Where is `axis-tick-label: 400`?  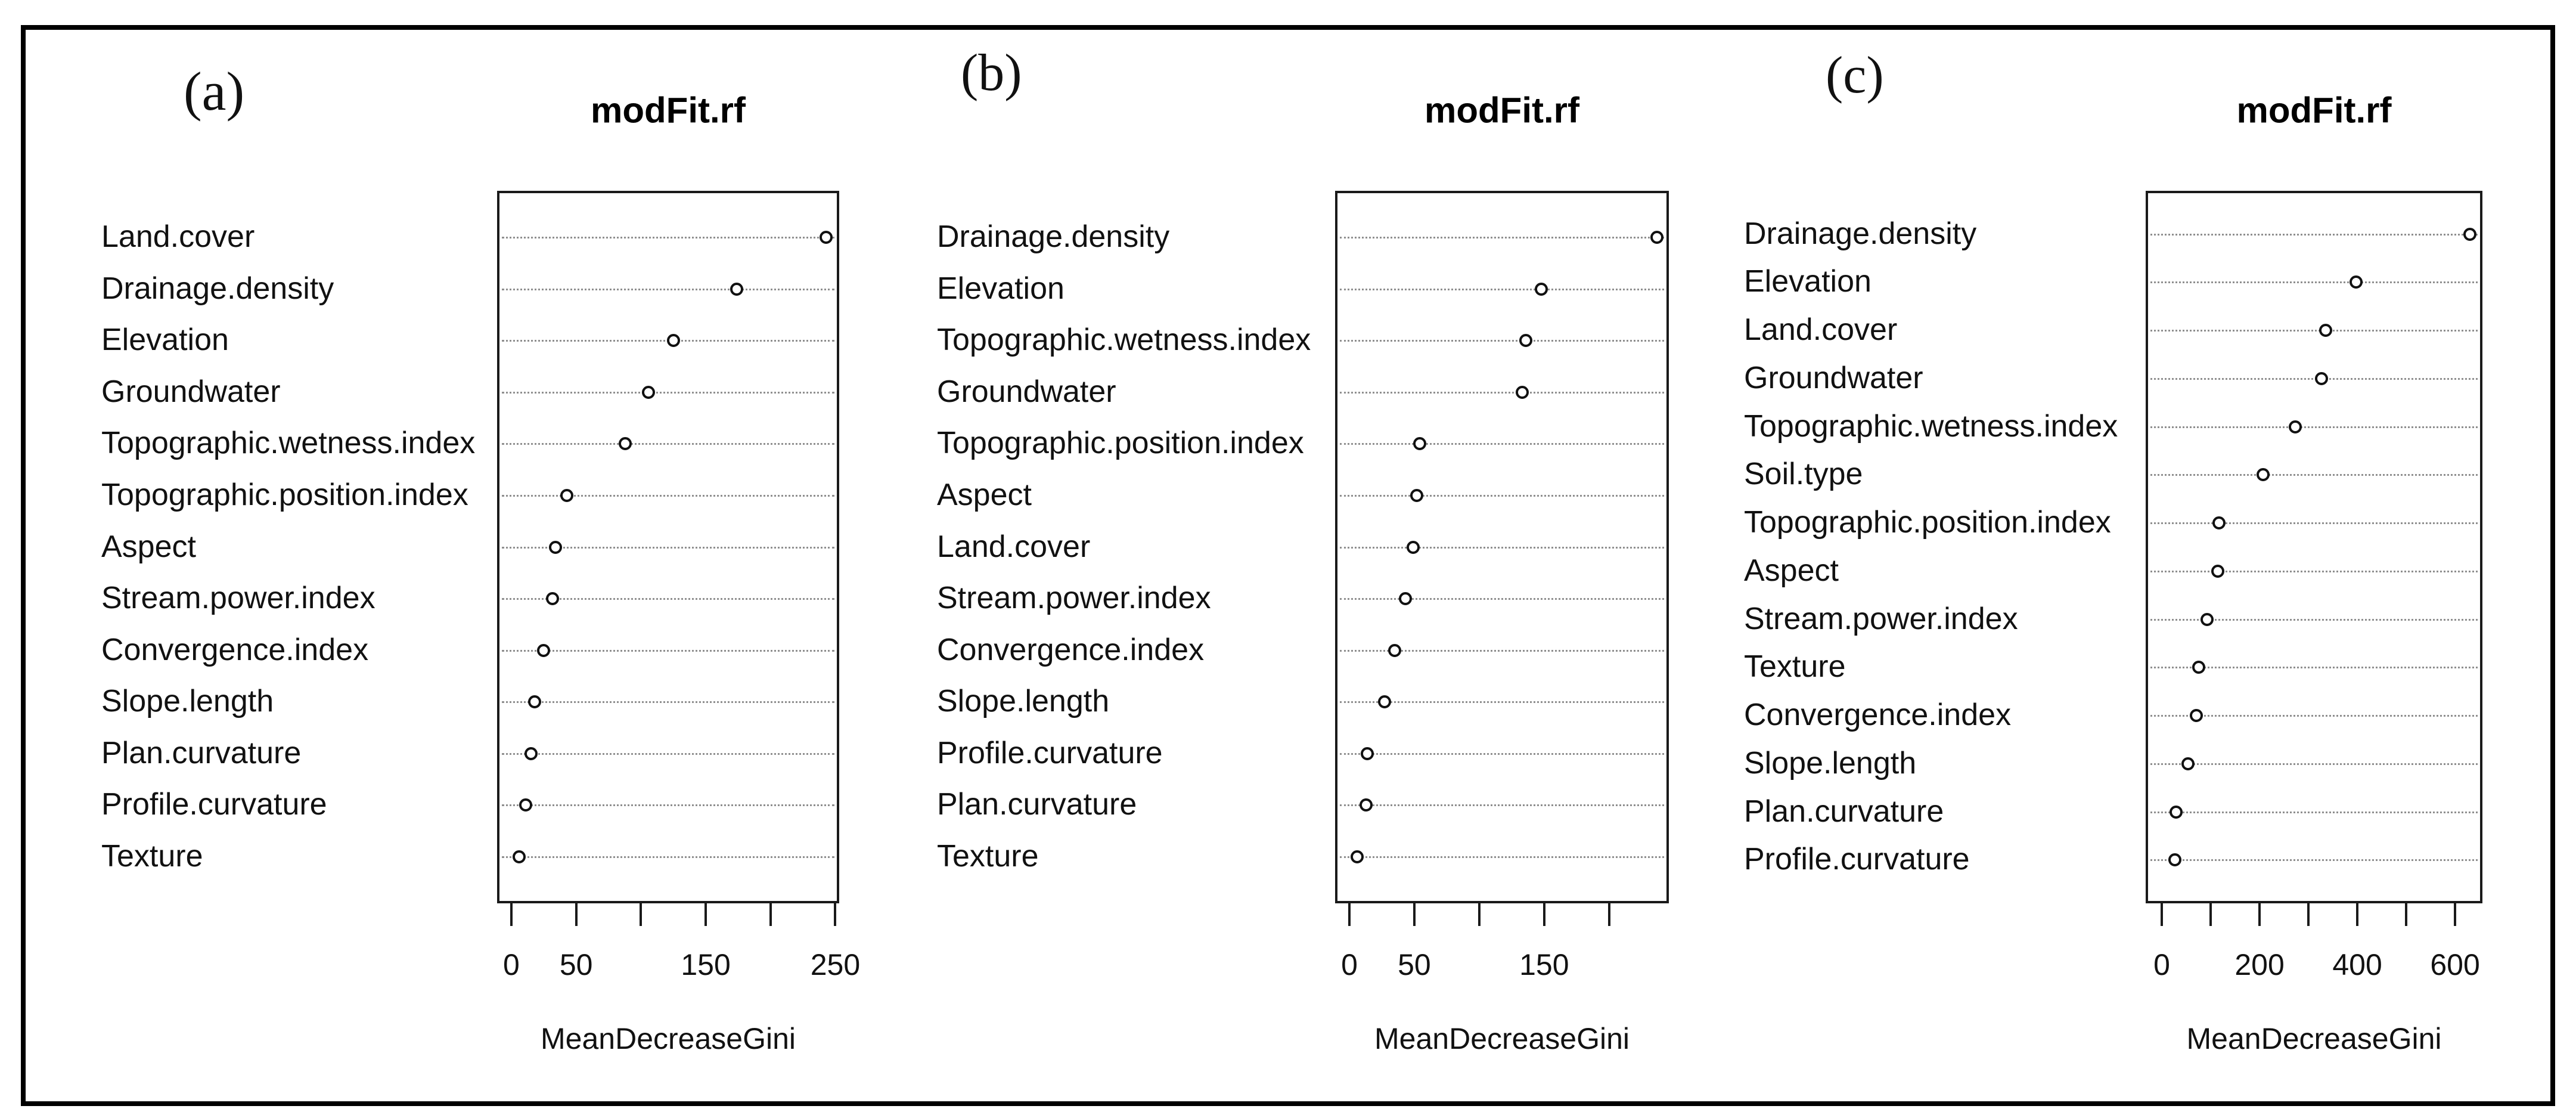
axis-tick-label: 400 is located at coordinates (2357, 965).